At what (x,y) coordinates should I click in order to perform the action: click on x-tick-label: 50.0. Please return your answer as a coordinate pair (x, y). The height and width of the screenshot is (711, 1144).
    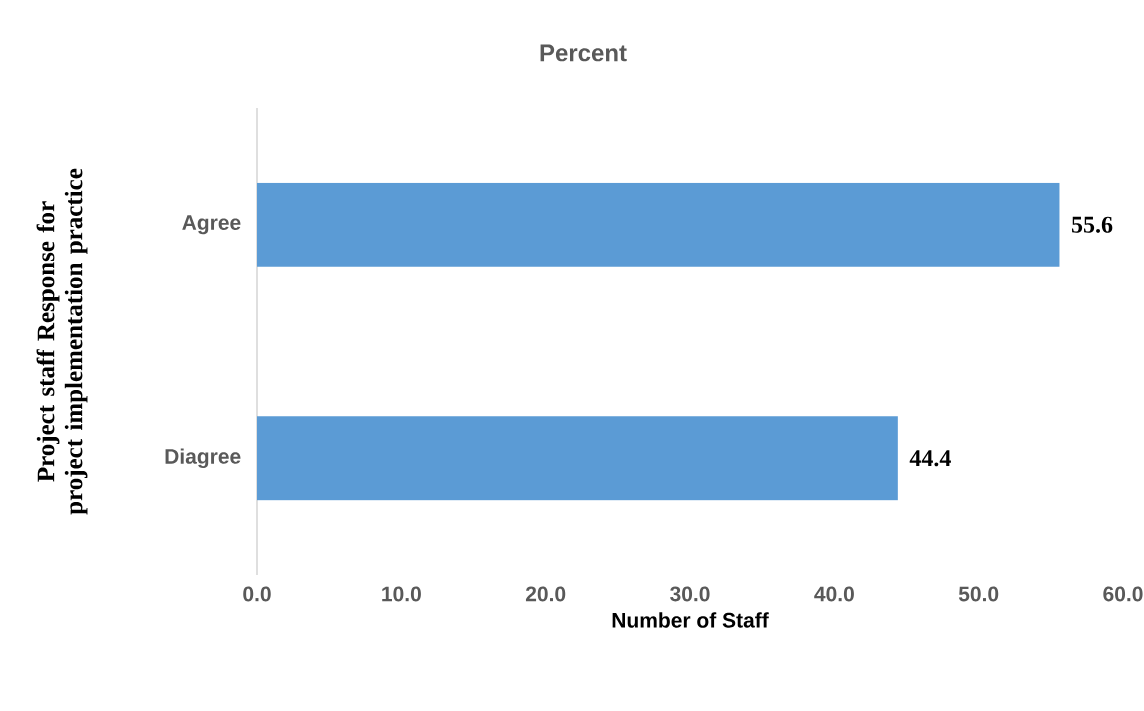
    Looking at the image, I should click on (978, 594).